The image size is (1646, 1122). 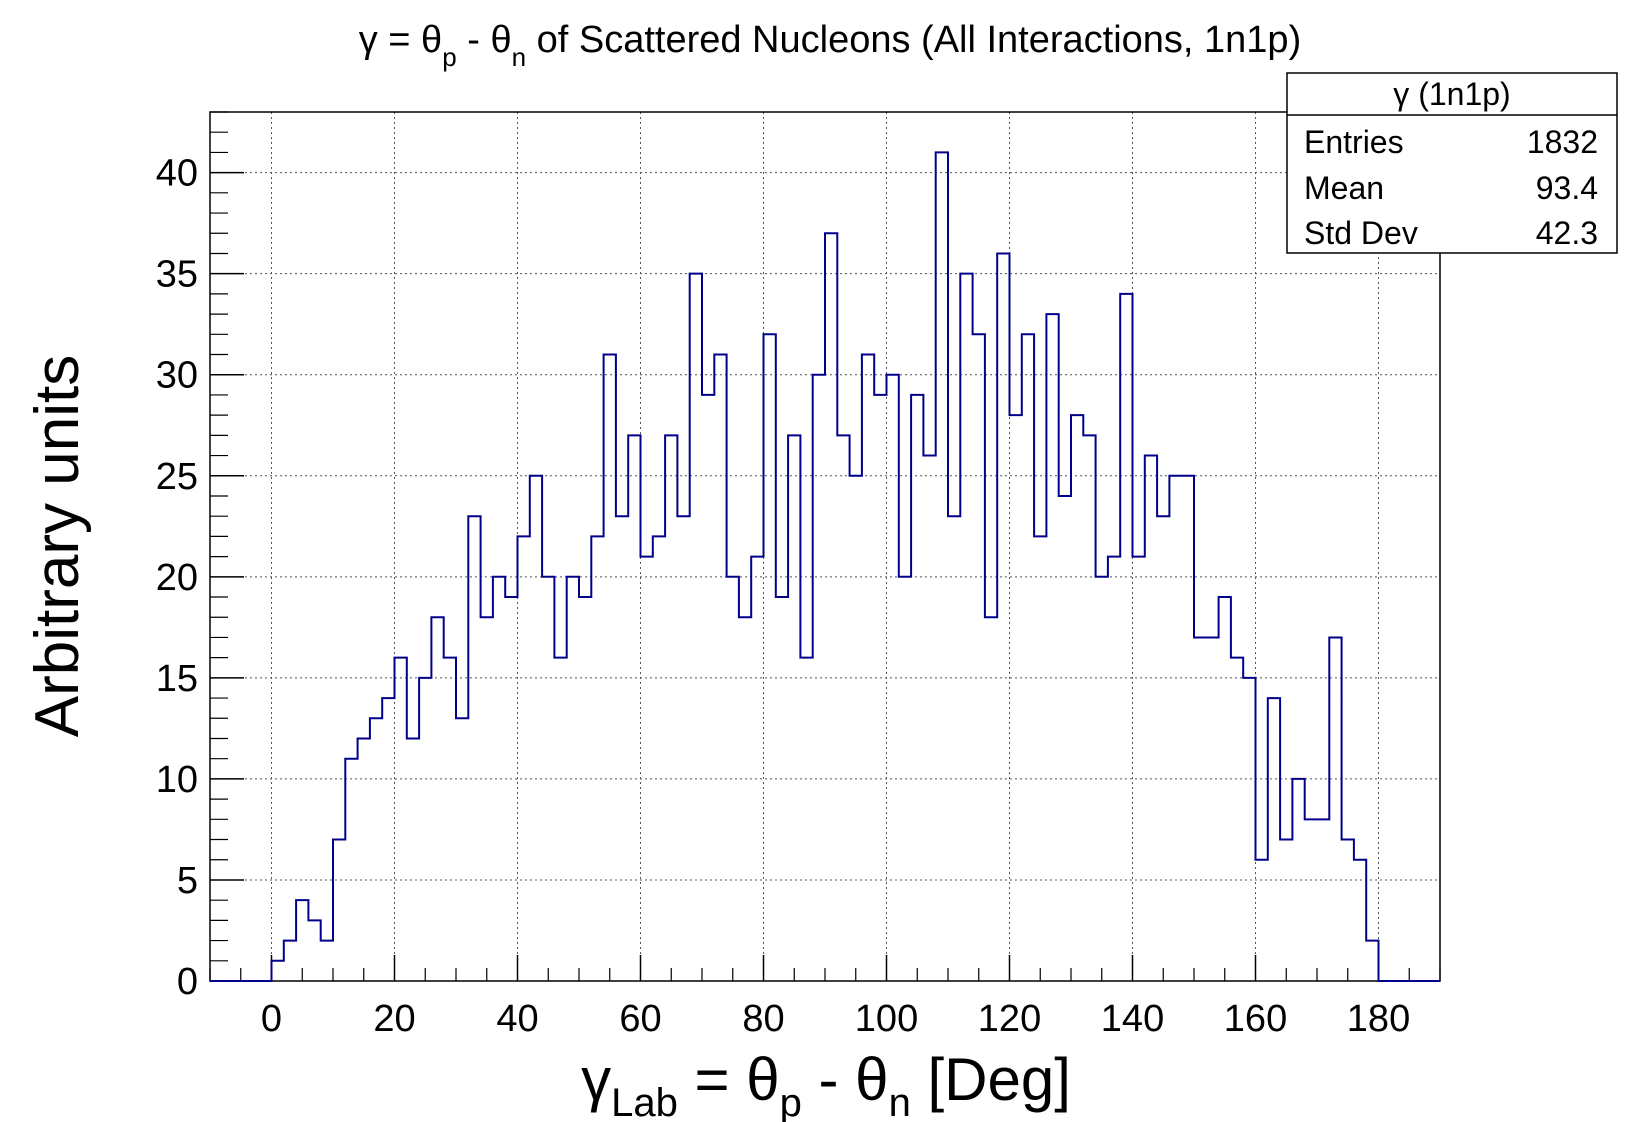 I want to click on x-tick-label: 40, so click(x=517, y=1019).